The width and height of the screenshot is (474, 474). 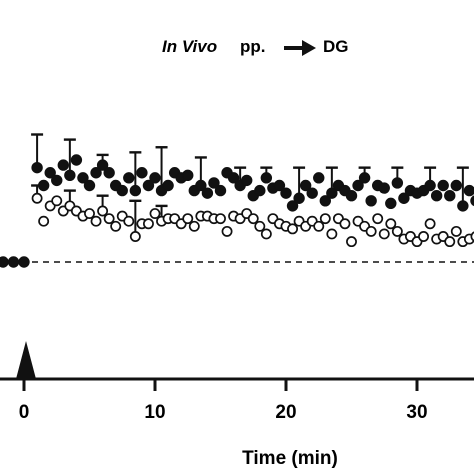 I want to click on open-circle-series, so click(x=252, y=220).